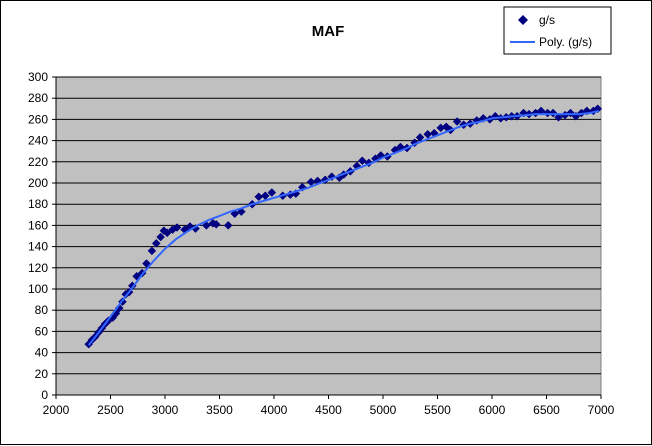 Image resolution: width=652 pixels, height=446 pixels. I want to click on y-tick-label: 300, so click(38, 77).